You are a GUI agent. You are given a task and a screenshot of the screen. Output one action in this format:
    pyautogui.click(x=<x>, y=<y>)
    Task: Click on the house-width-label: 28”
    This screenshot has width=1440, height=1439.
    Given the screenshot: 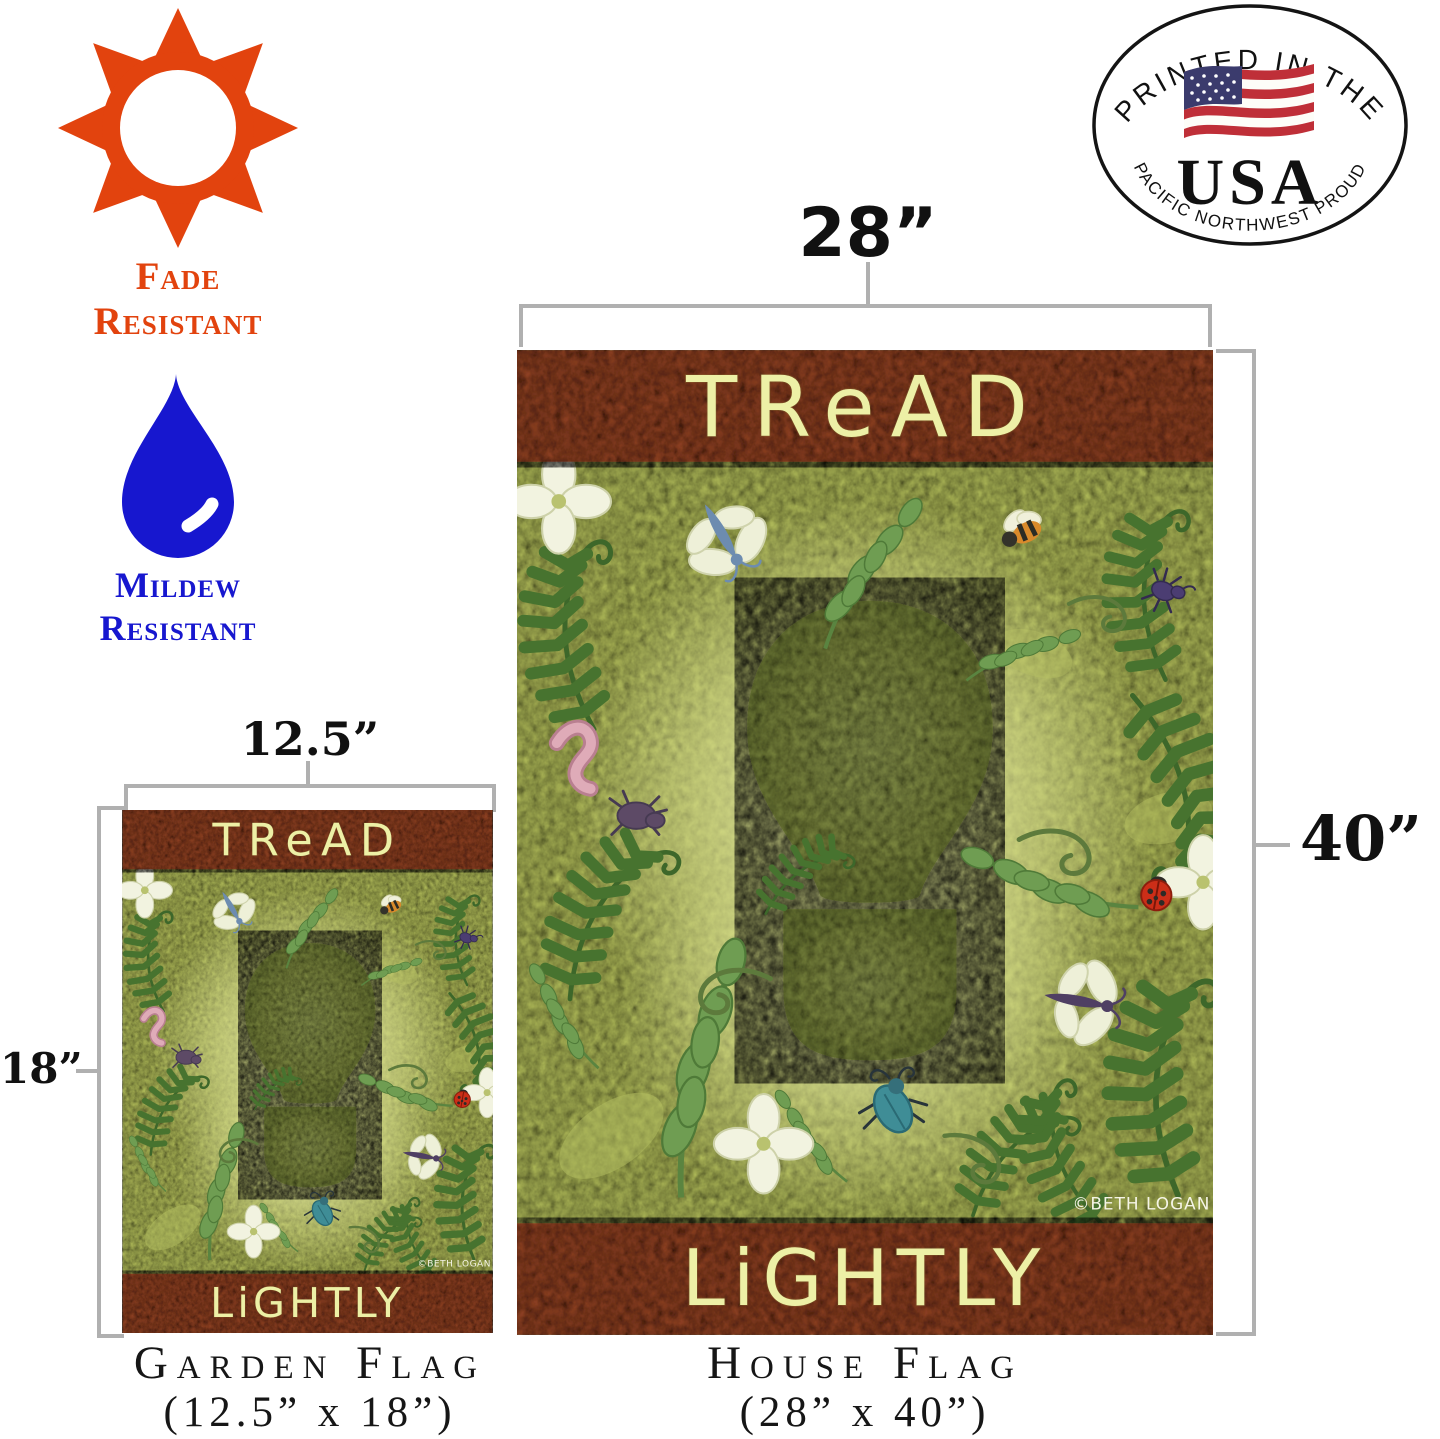 What is the action you would take?
    pyautogui.click(x=868, y=233)
    